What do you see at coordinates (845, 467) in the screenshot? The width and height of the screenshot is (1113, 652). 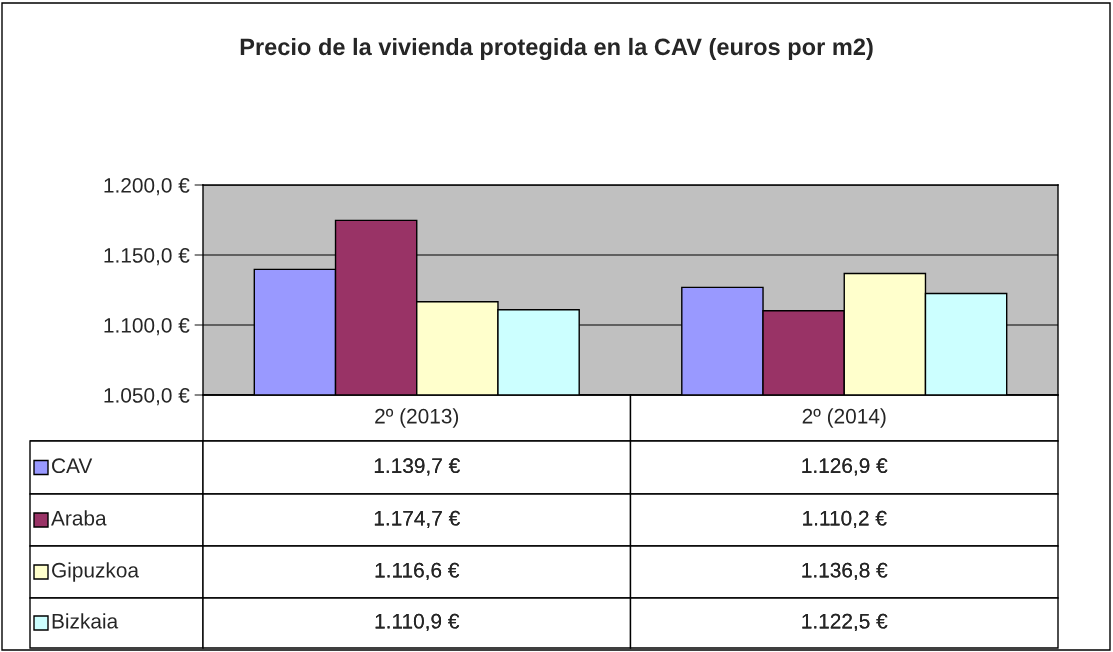 I see `data-label: 1.126,9 €` at bounding box center [845, 467].